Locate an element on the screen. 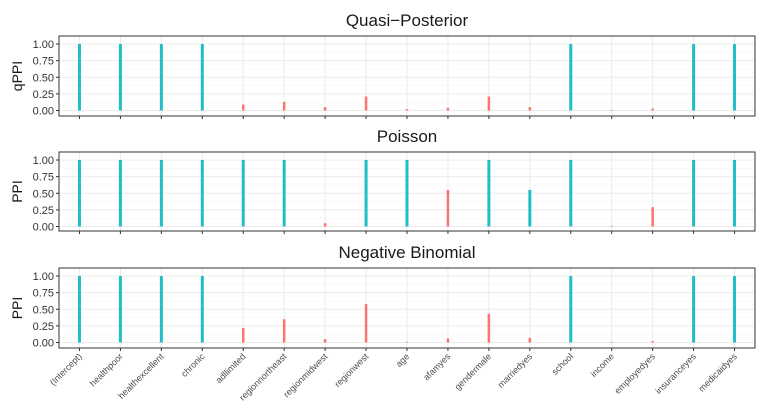  x-tick-label: age is located at coordinates (403, 360).